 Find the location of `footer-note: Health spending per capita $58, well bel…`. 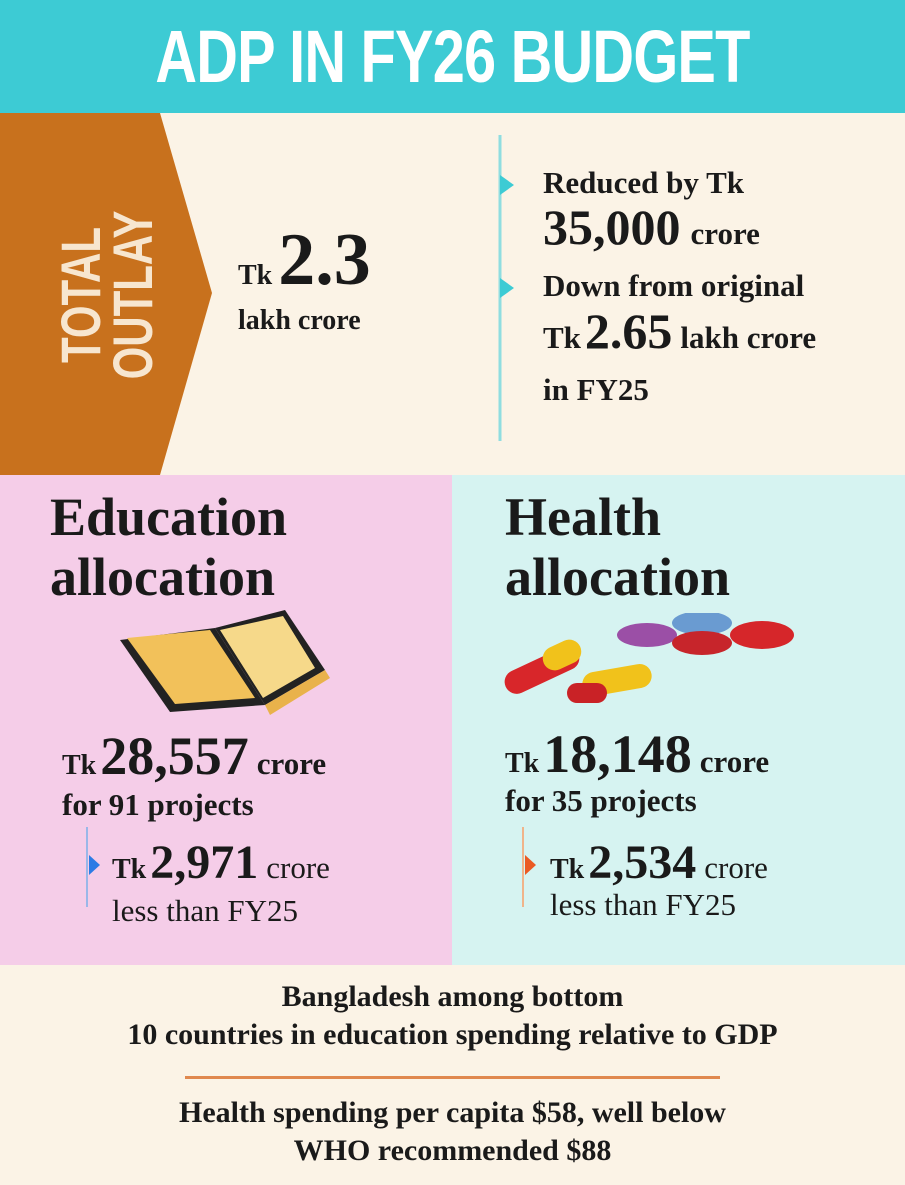

footer-note: Health spending per capita $58, well bel… is located at coordinates (452, 1132).